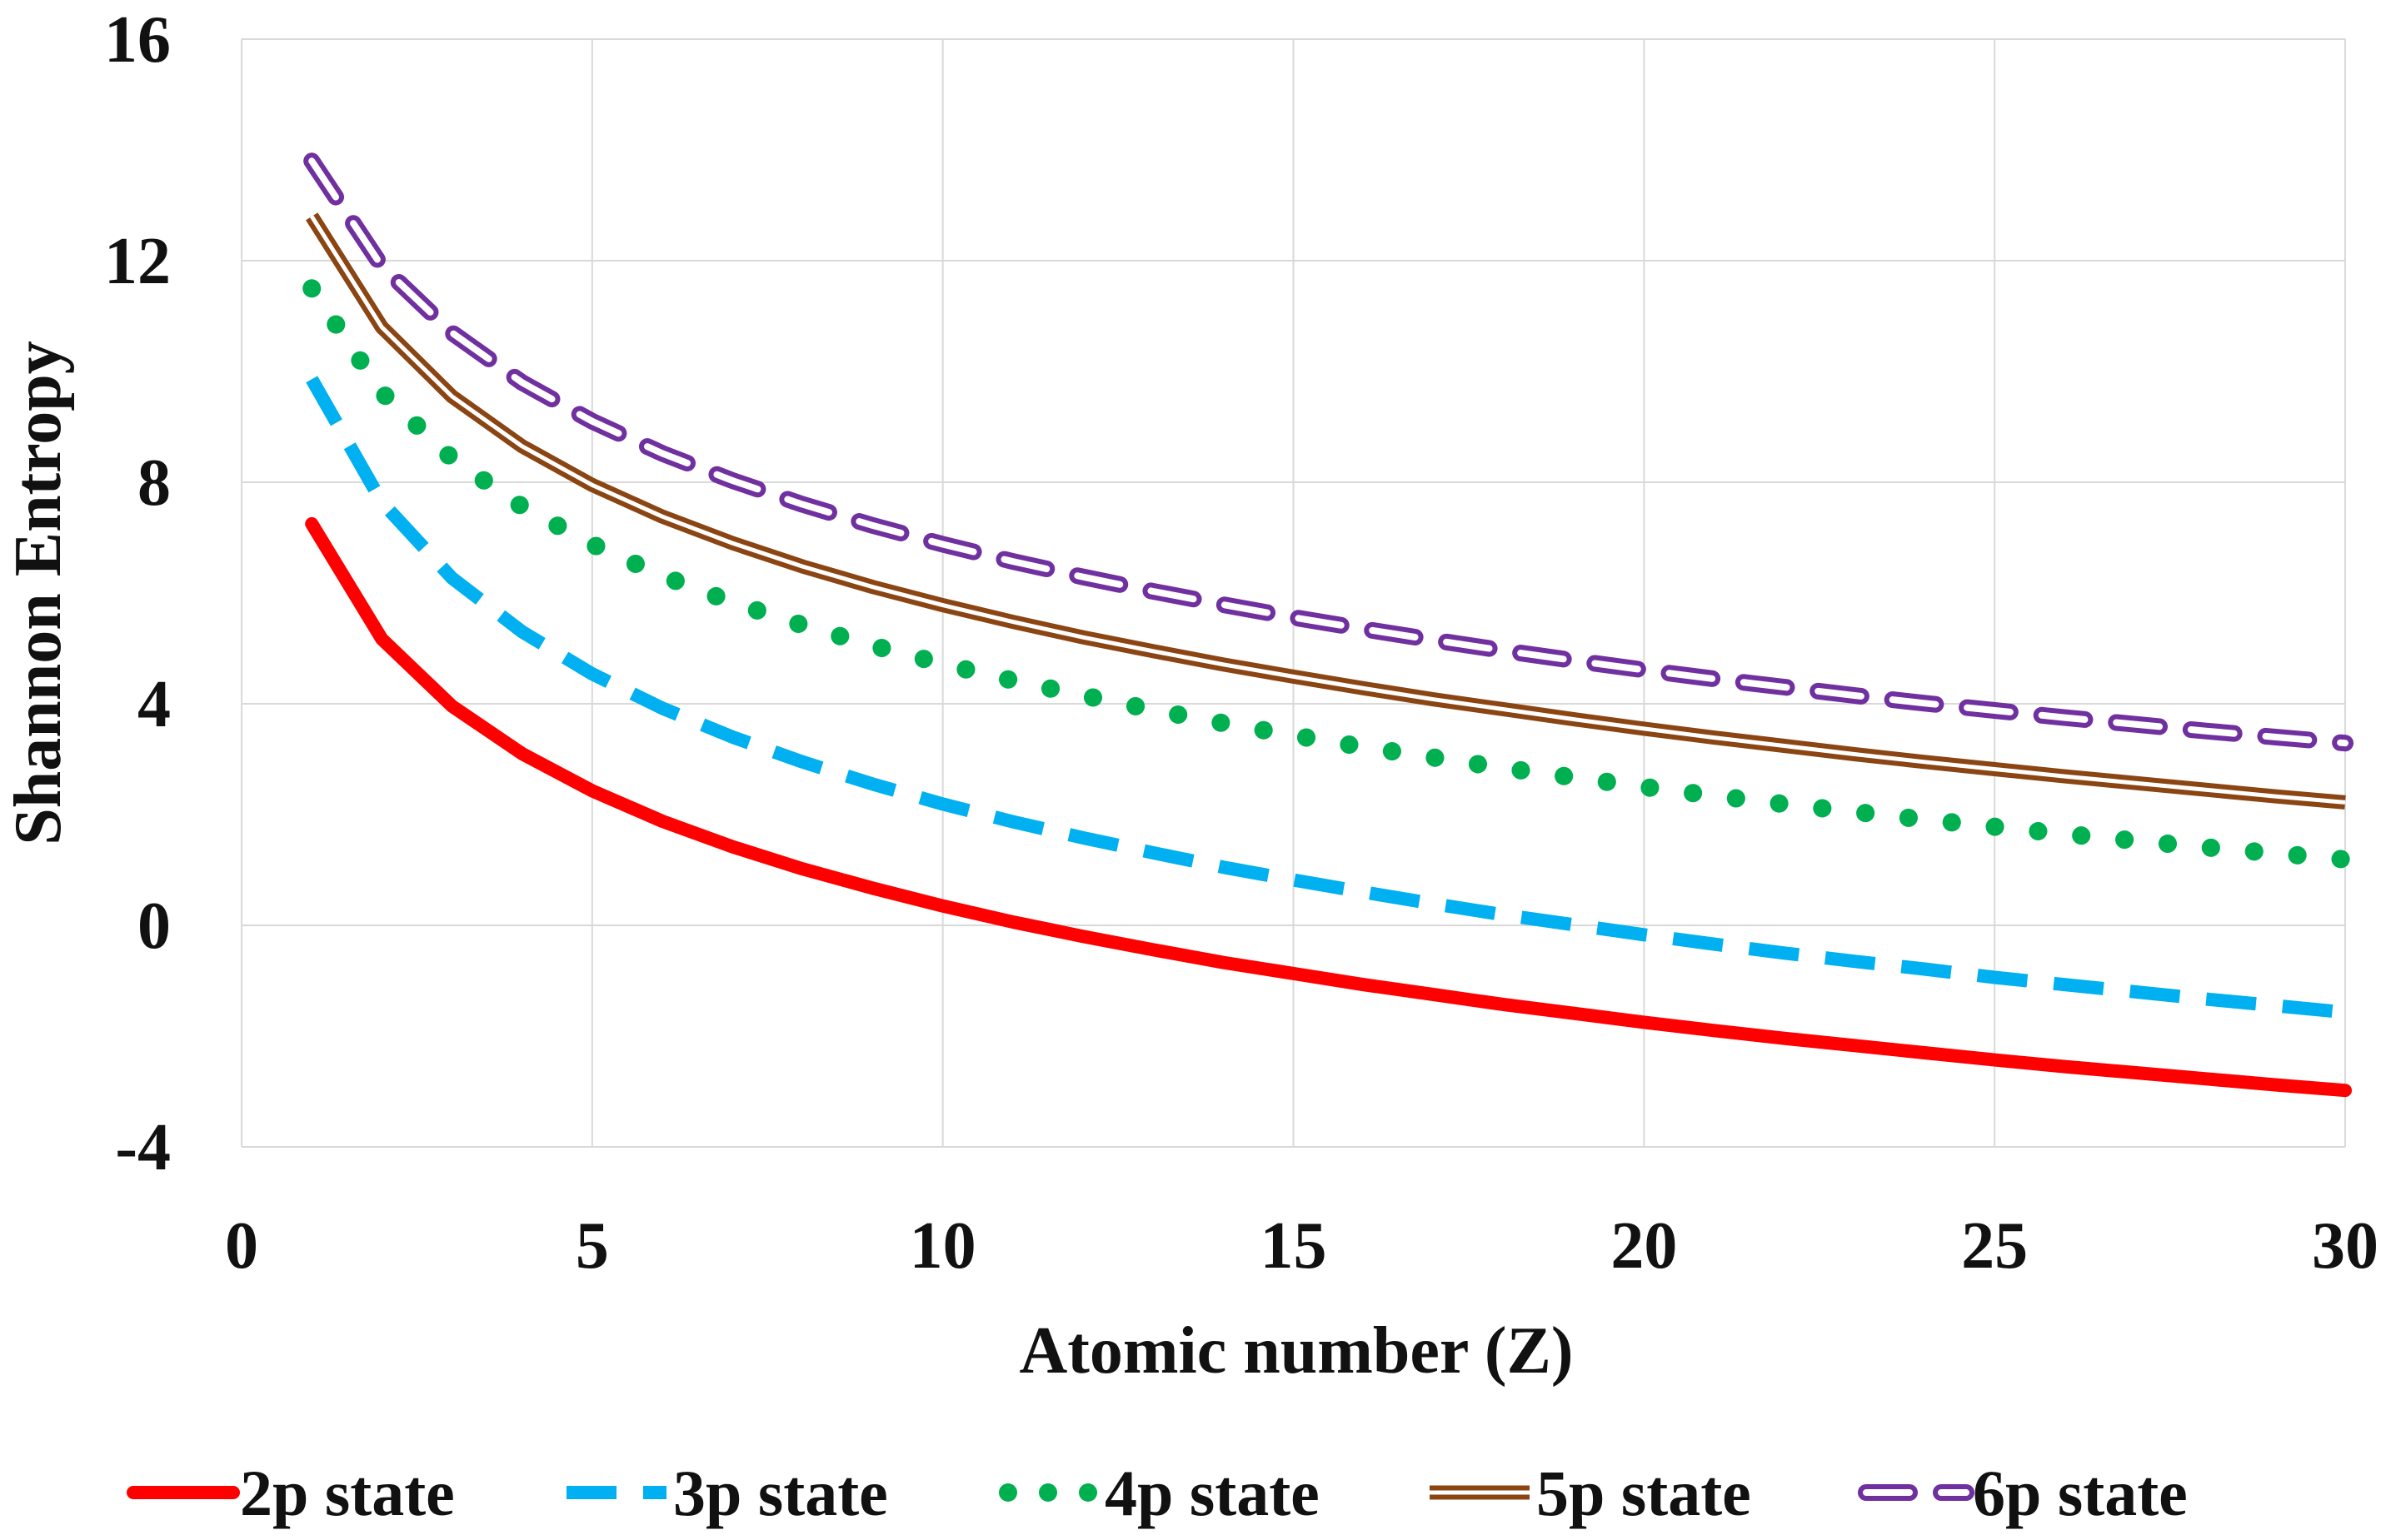 Image resolution: width=2391 pixels, height=1540 pixels. I want to click on x-tick-label: 5, so click(593, 1246).